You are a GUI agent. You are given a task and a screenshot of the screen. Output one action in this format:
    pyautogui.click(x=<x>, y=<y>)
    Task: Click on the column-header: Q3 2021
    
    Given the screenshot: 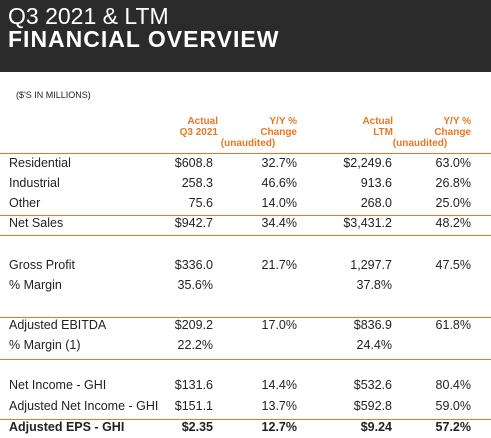 What is the action you would take?
    pyautogui.click(x=198, y=132)
    